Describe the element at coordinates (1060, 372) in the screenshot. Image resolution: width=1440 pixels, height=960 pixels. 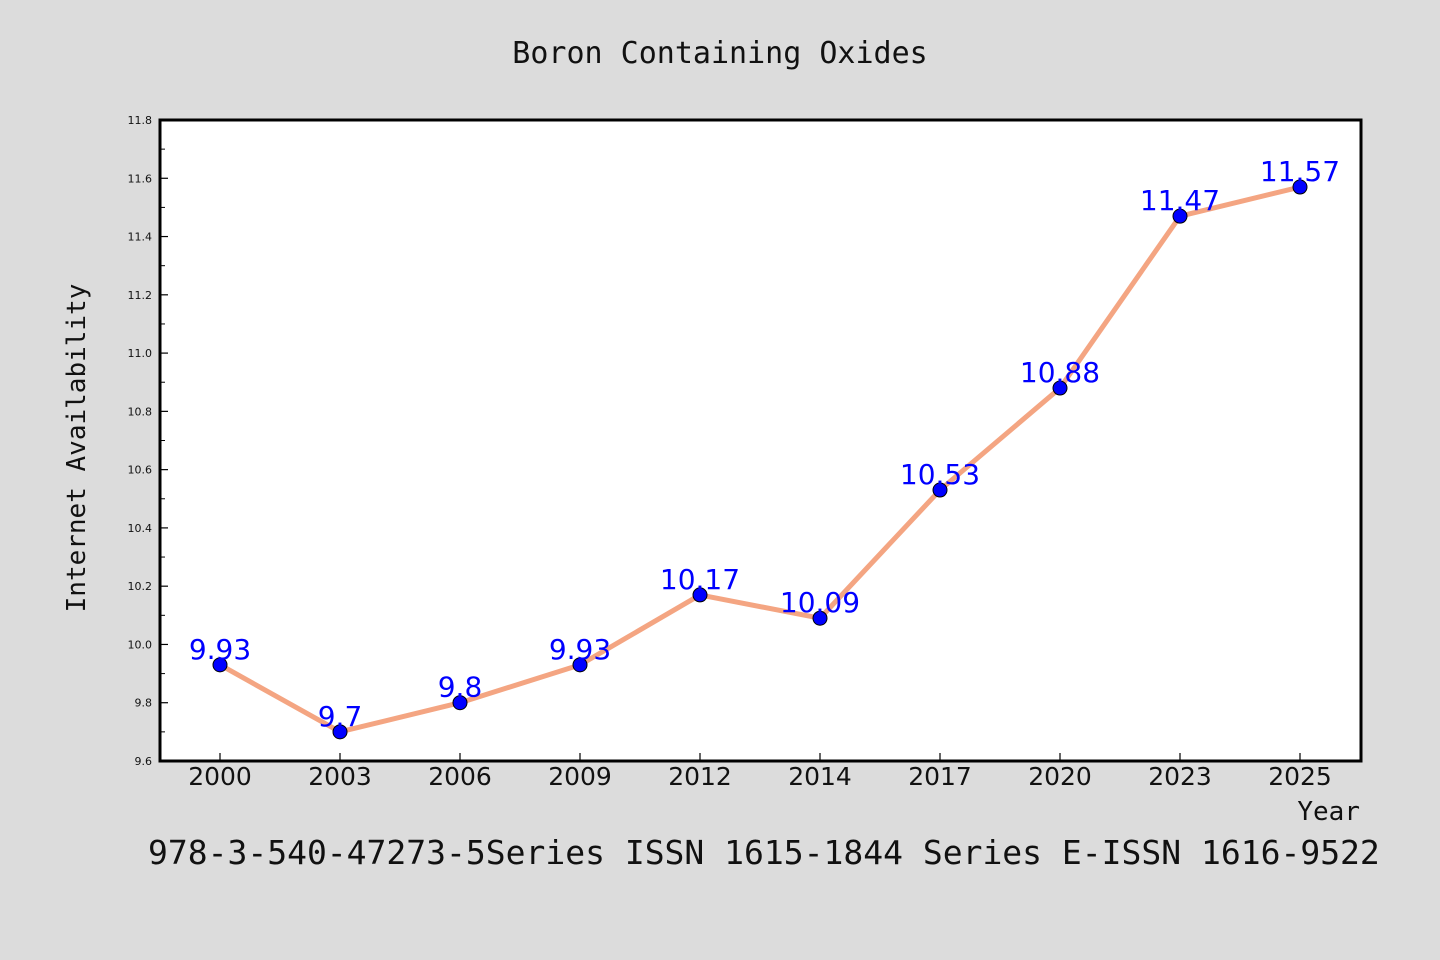
I see `data-label: 10.88` at that location.